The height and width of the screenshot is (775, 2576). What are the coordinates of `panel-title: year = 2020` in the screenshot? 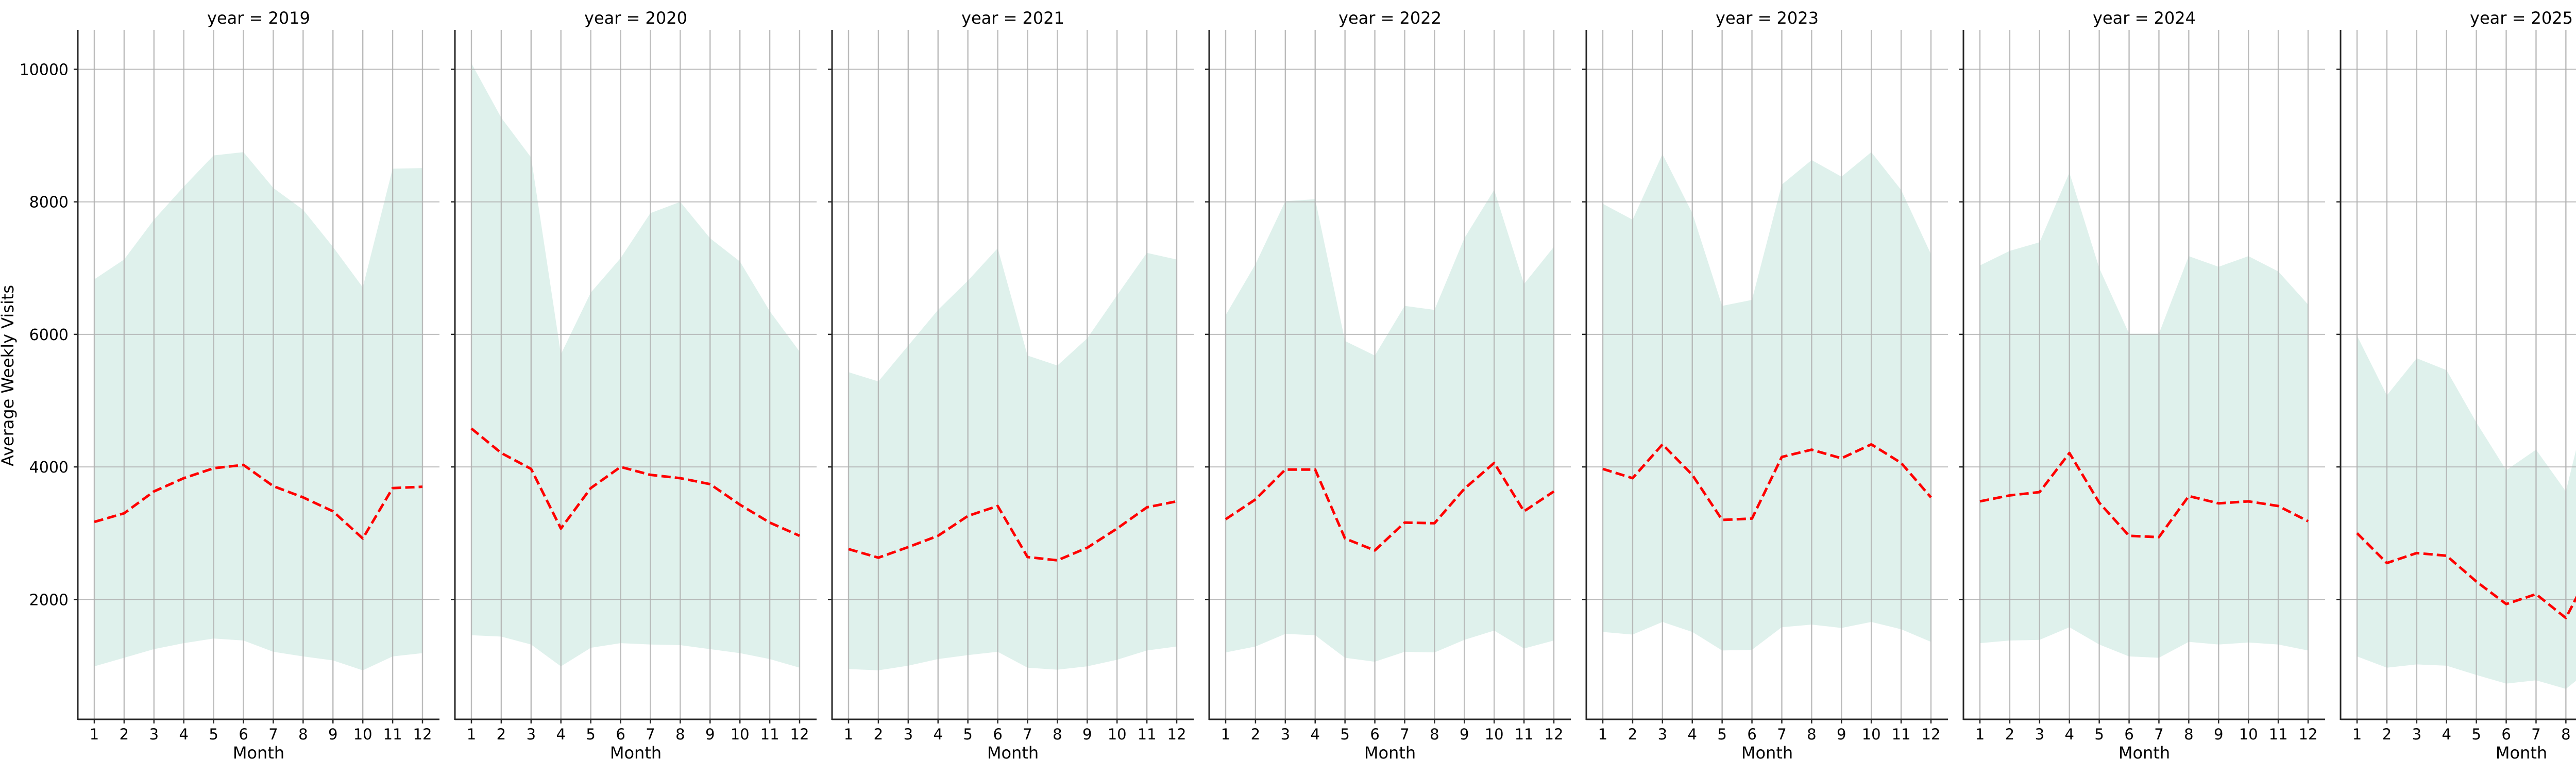 It's located at (635, 18).